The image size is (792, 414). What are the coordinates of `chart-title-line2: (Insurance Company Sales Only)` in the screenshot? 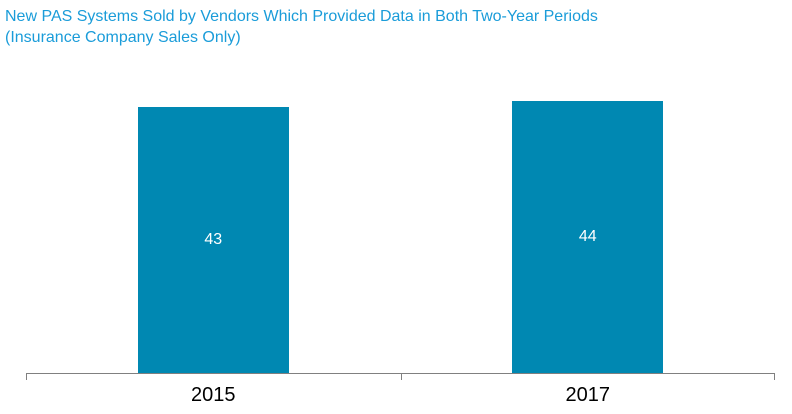 It's located at (123, 37).